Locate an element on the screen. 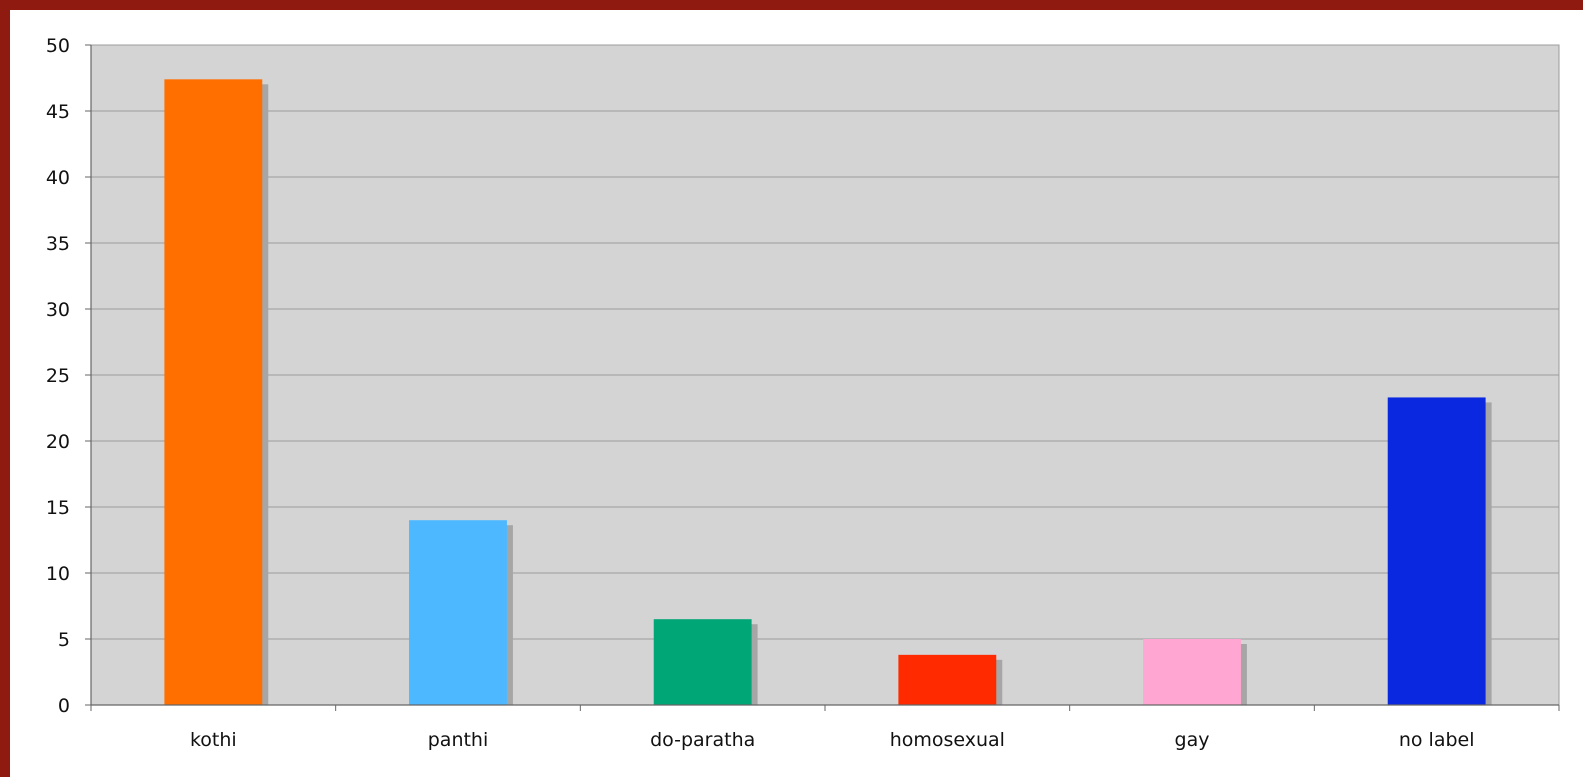 The height and width of the screenshot is (777, 1583). y-tick-label: 45 is located at coordinates (58, 112).